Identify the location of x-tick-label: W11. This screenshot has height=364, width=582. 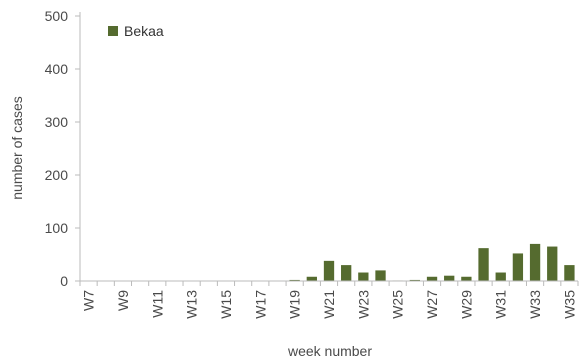
(157, 304).